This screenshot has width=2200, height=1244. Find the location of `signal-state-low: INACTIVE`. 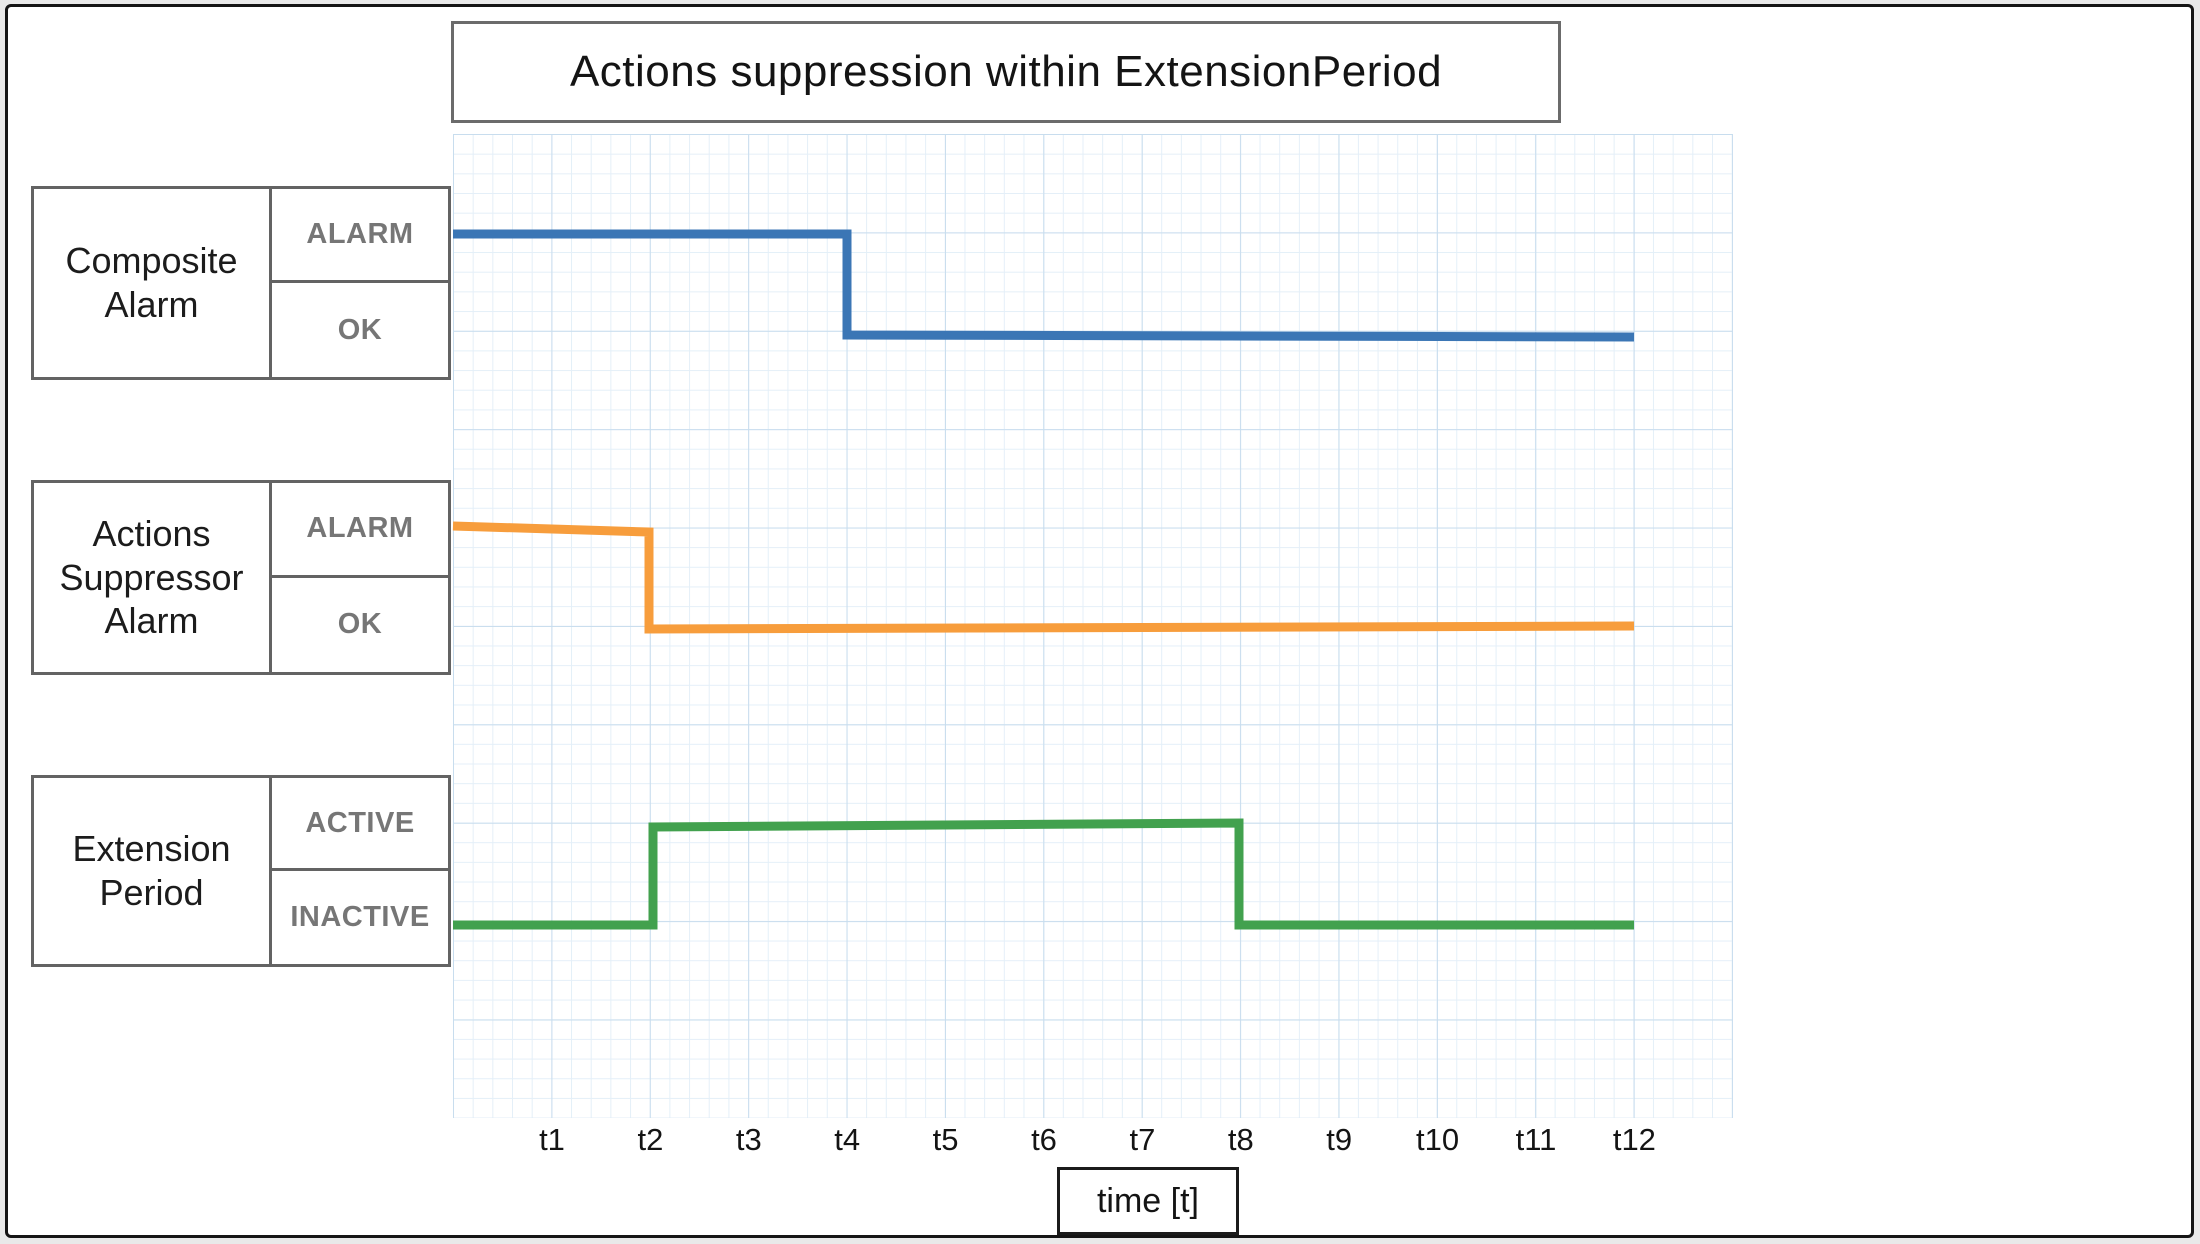

signal-state-low: INACTIVE is located at coordinates (360, 917).